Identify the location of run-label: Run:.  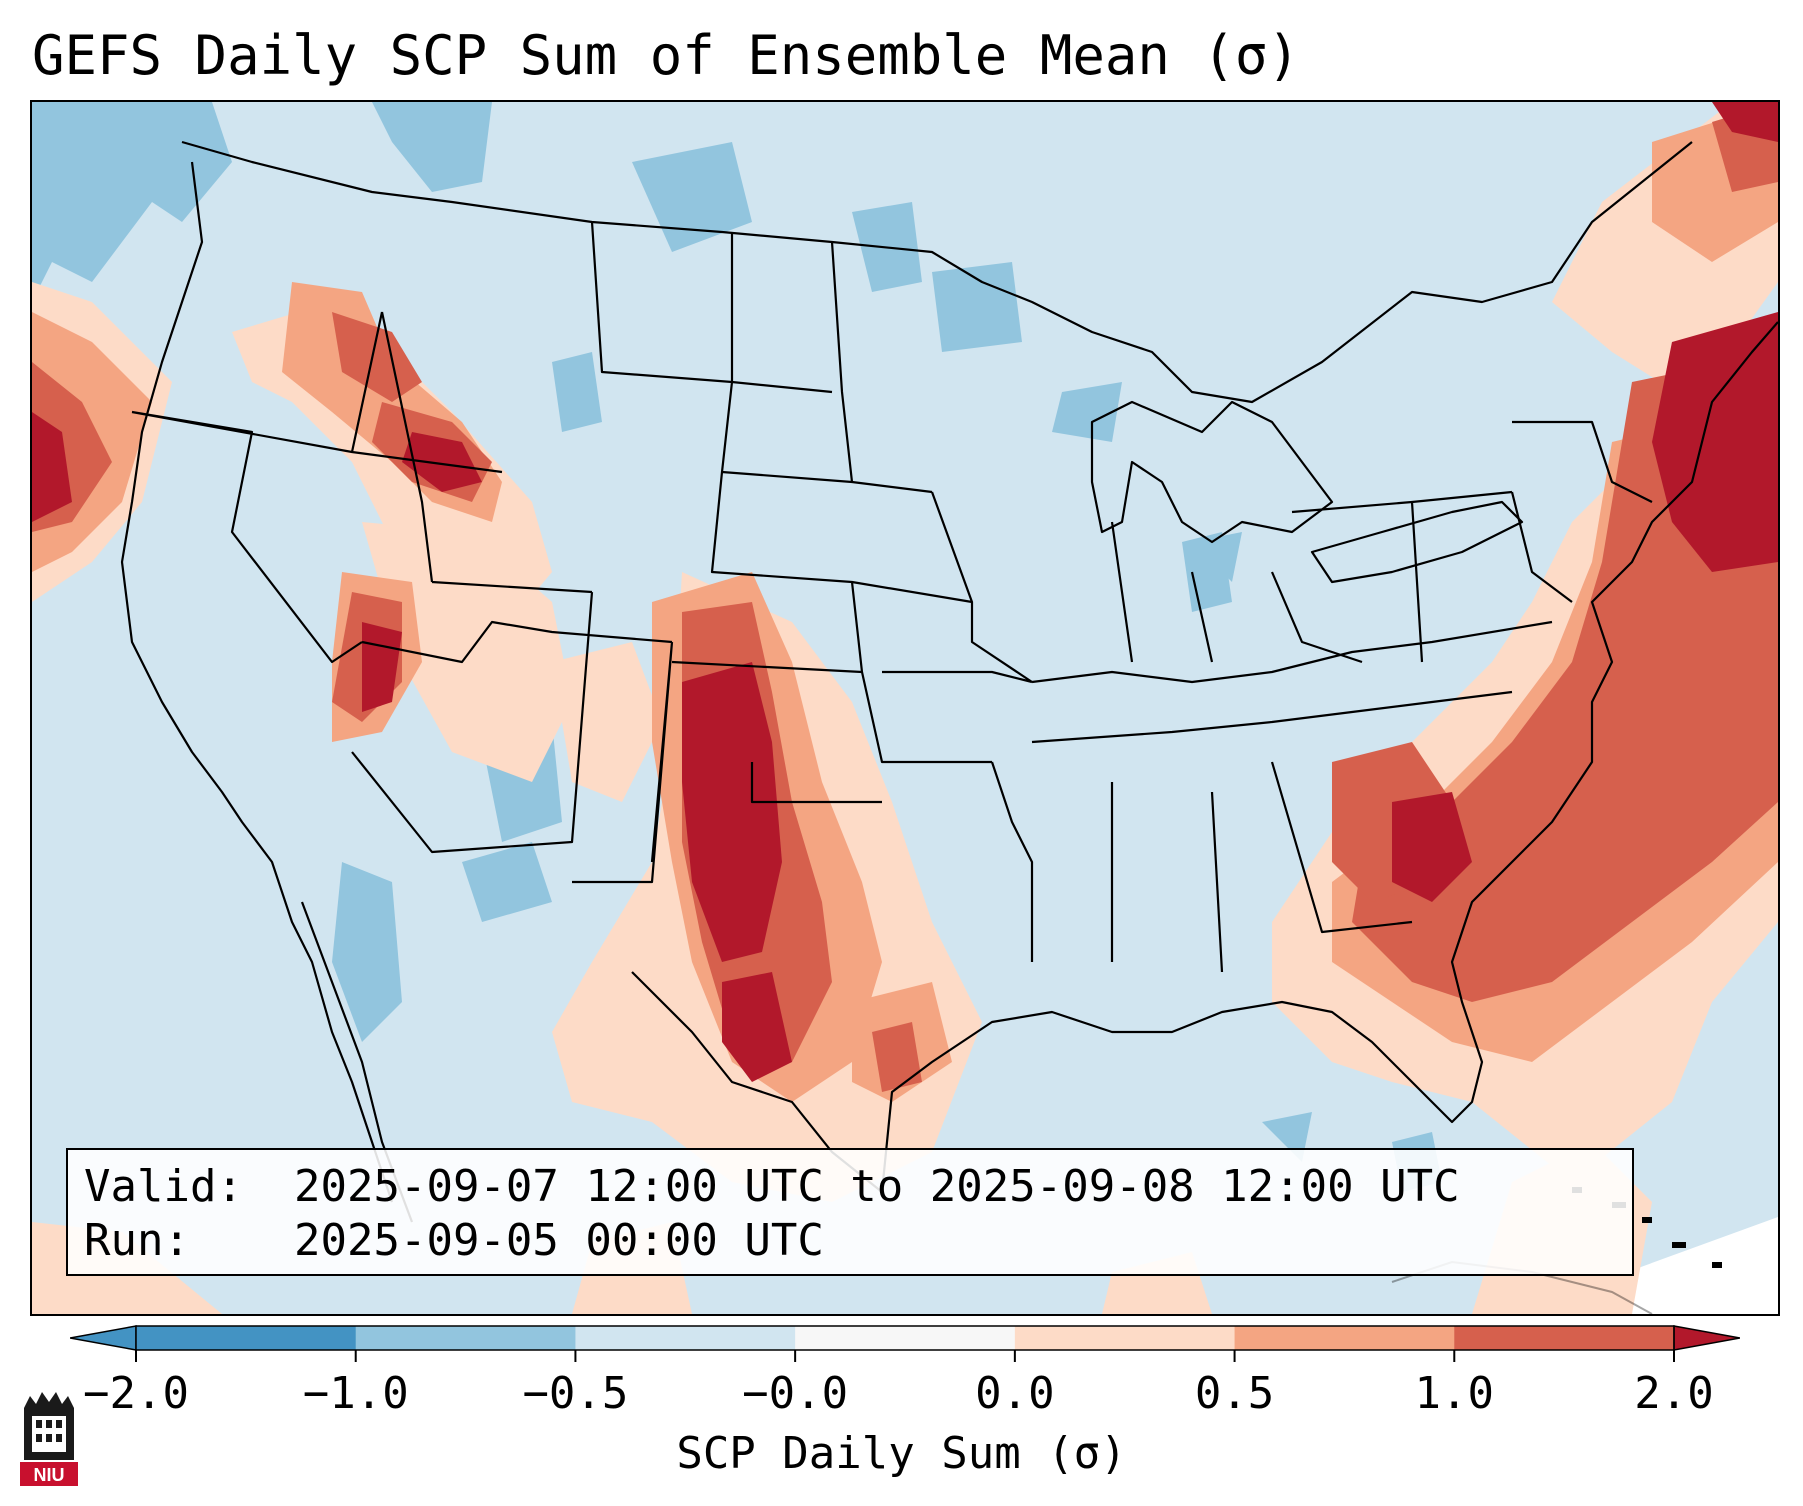
(137, 1240).